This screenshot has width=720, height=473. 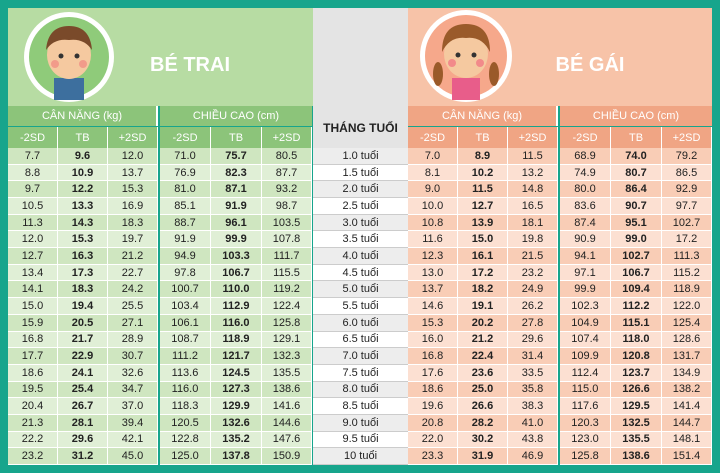 What do you see at coordinates (133, 390) in the screenshot?
I see `boys-cell: 34.7` at bounding box center [133, 390].